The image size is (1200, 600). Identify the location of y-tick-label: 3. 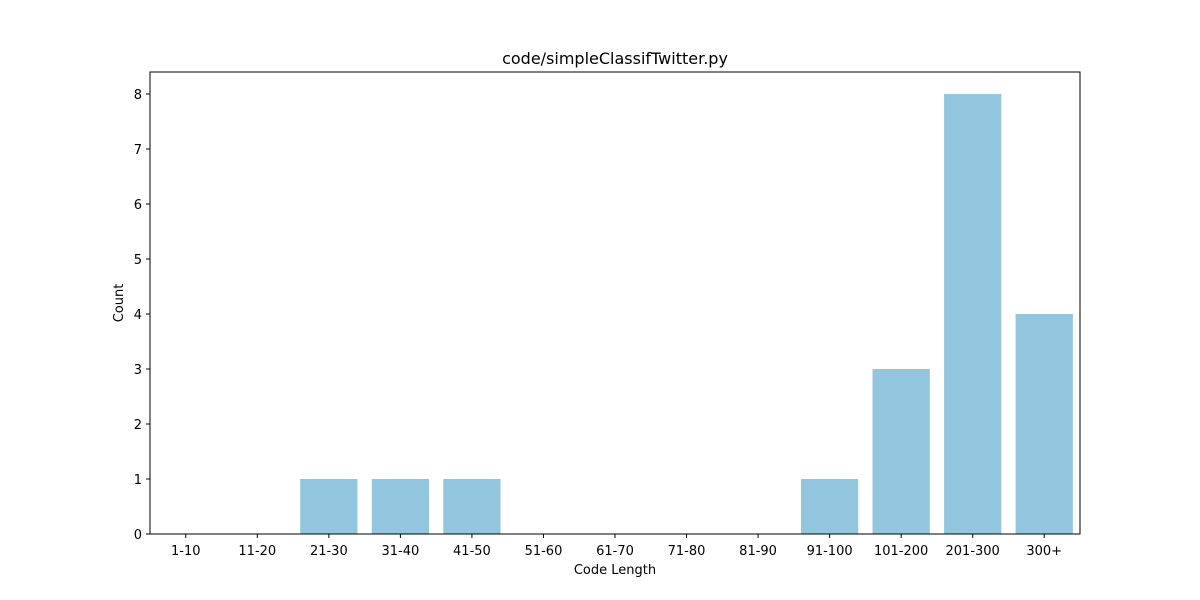
(138, 370).